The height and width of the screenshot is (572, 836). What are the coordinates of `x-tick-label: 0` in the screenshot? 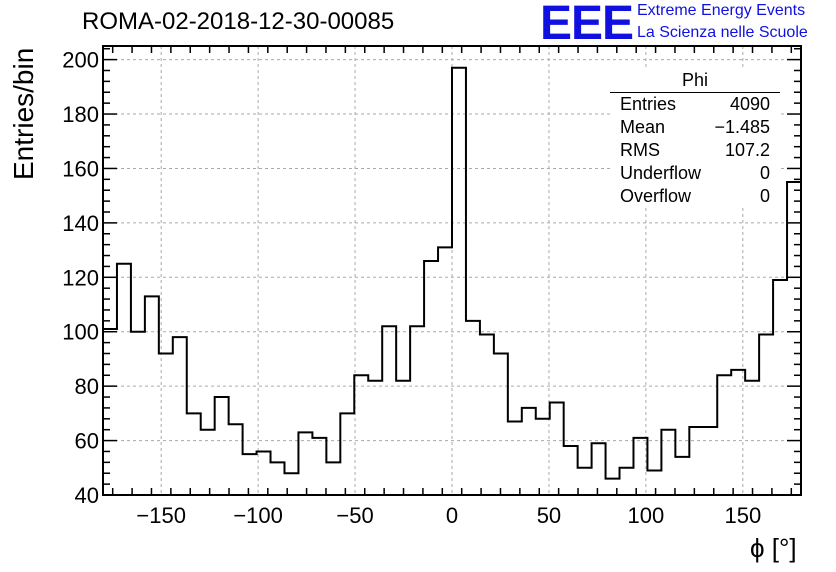 It's located at (452, 515).